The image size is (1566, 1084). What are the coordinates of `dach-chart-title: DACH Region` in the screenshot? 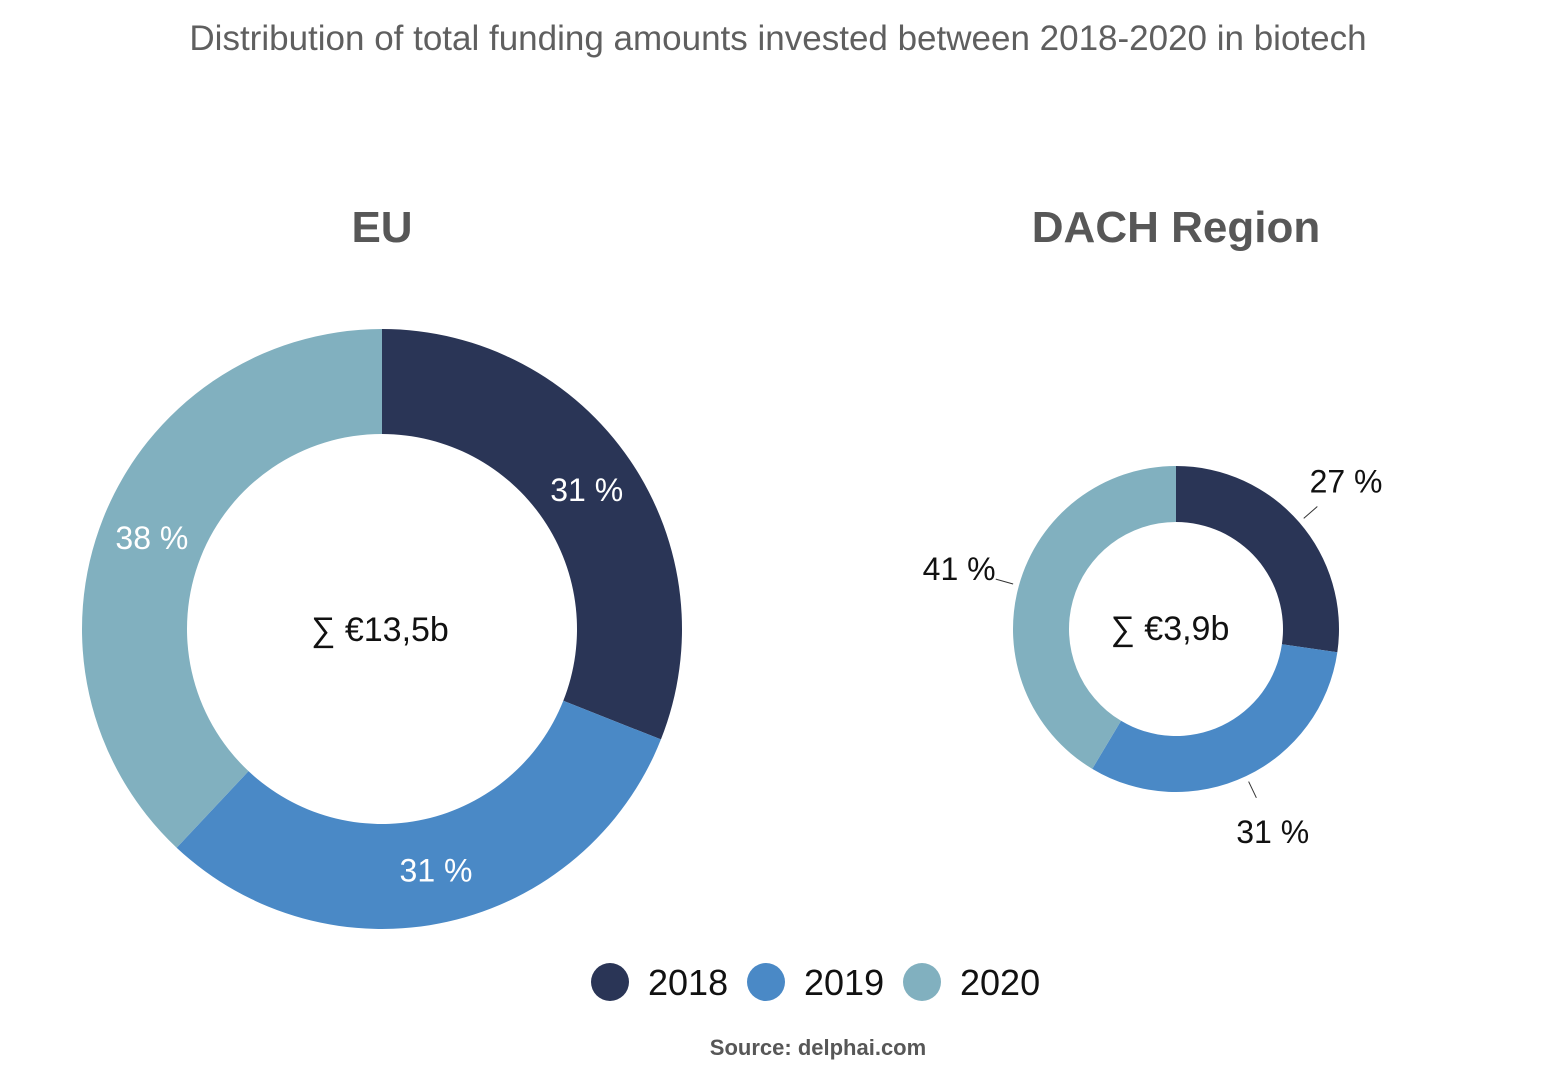 It's located at (1176, 227).